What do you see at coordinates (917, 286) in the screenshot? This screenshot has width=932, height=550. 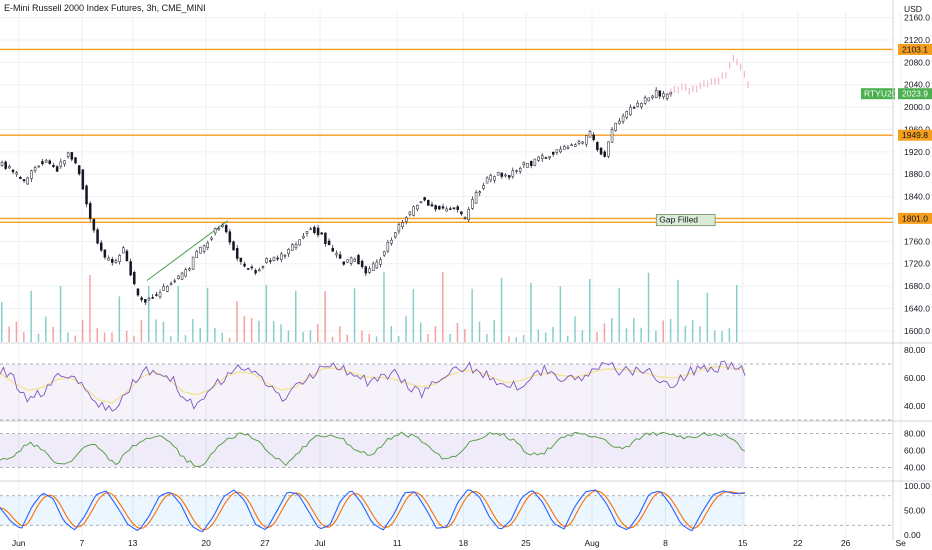 I see `y-tick-label: 1680.0` at bounding box center [917, 286].